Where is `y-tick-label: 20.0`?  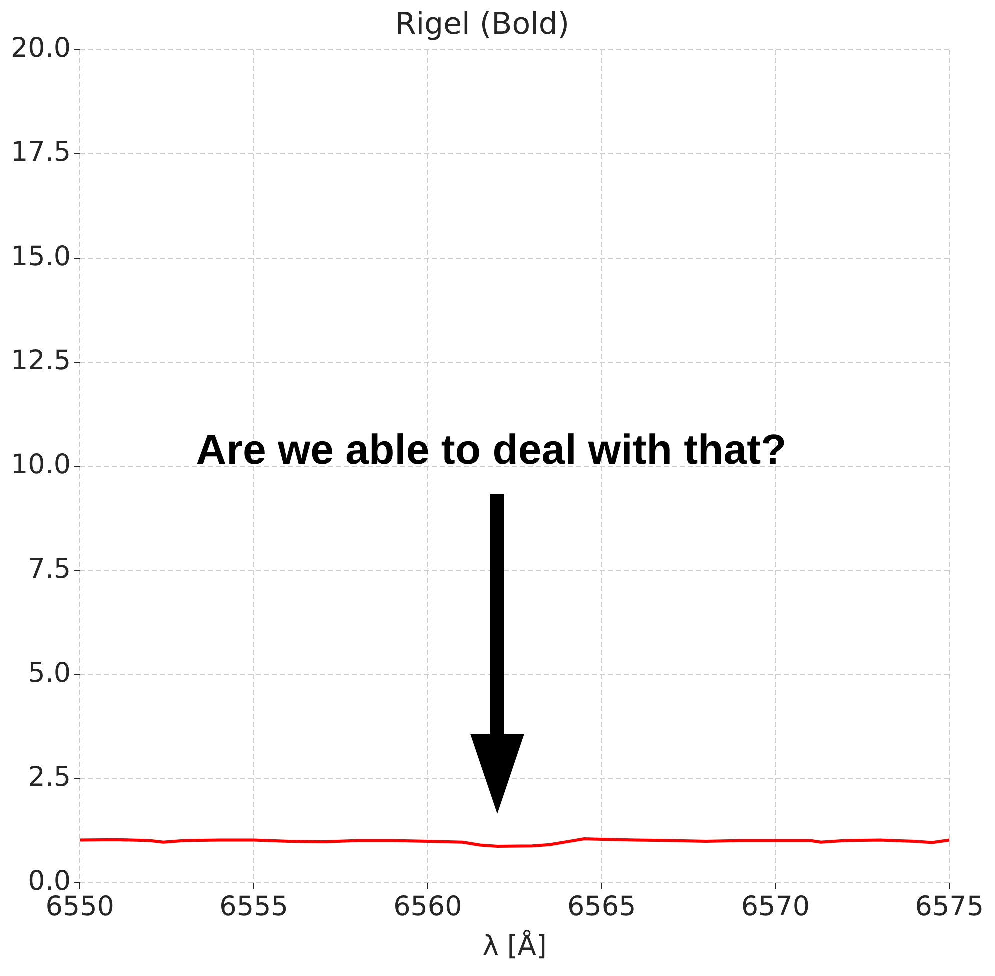 y-tick-label: 20.0 is located at coordinates (41, 48).